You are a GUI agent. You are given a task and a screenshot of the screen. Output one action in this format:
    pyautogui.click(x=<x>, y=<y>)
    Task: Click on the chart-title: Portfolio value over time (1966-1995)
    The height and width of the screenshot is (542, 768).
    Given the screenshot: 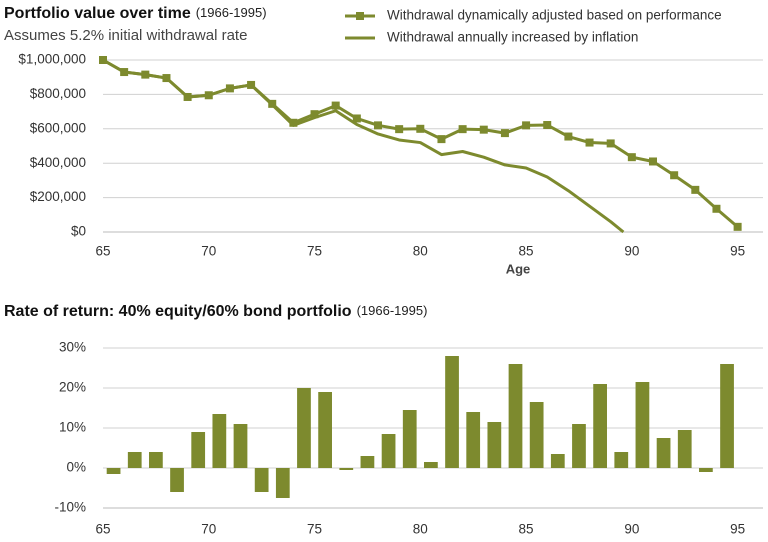 What is the action you would take?
    pyautogui.click(x=135, y=13)
    